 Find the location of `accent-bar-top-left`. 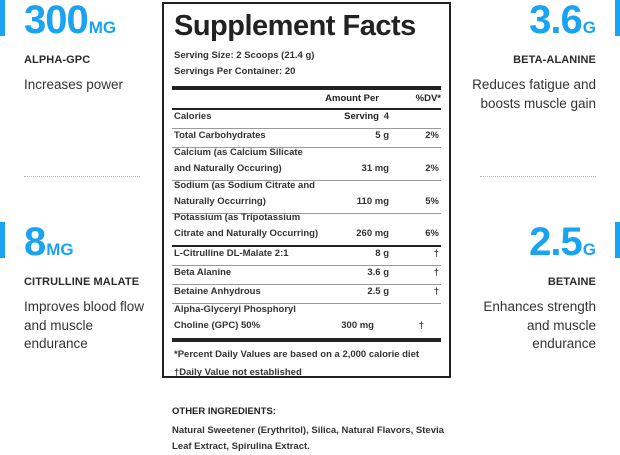

accent-bar-top-left is located at coordinates (2, 18).